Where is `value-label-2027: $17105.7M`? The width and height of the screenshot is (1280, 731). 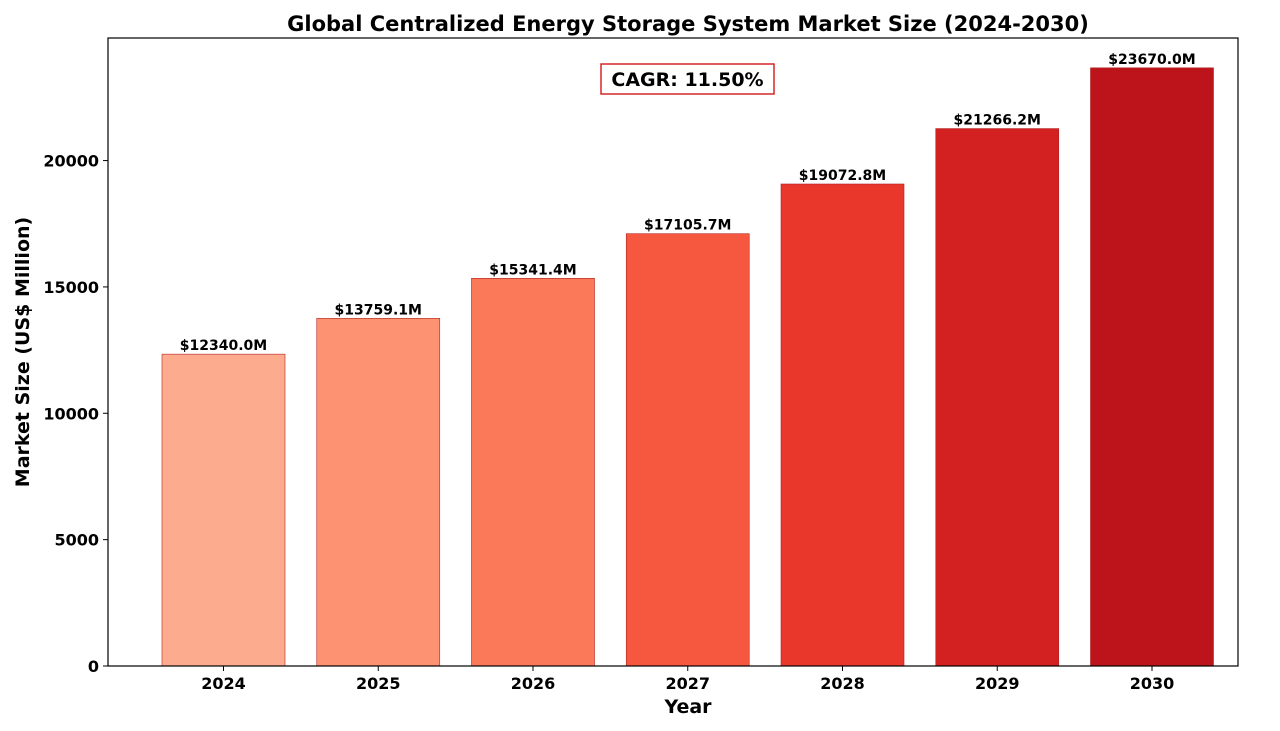 value-label-2027: $17105.7M is located at coordinates (687, 226).